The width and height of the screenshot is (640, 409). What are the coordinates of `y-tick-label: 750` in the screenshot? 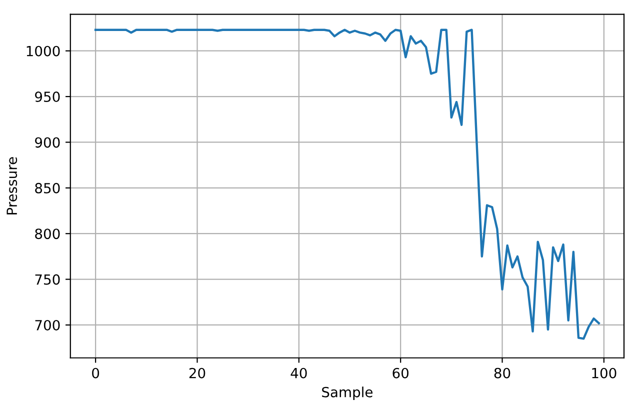 It's located at (47, 279).